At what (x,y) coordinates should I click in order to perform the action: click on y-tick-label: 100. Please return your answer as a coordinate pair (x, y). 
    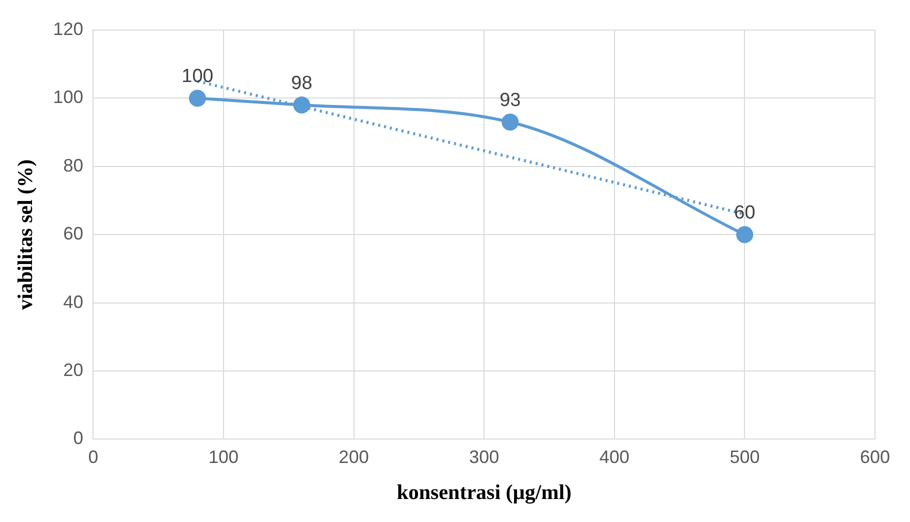
    Looking at the image, I should click on (68, 97).